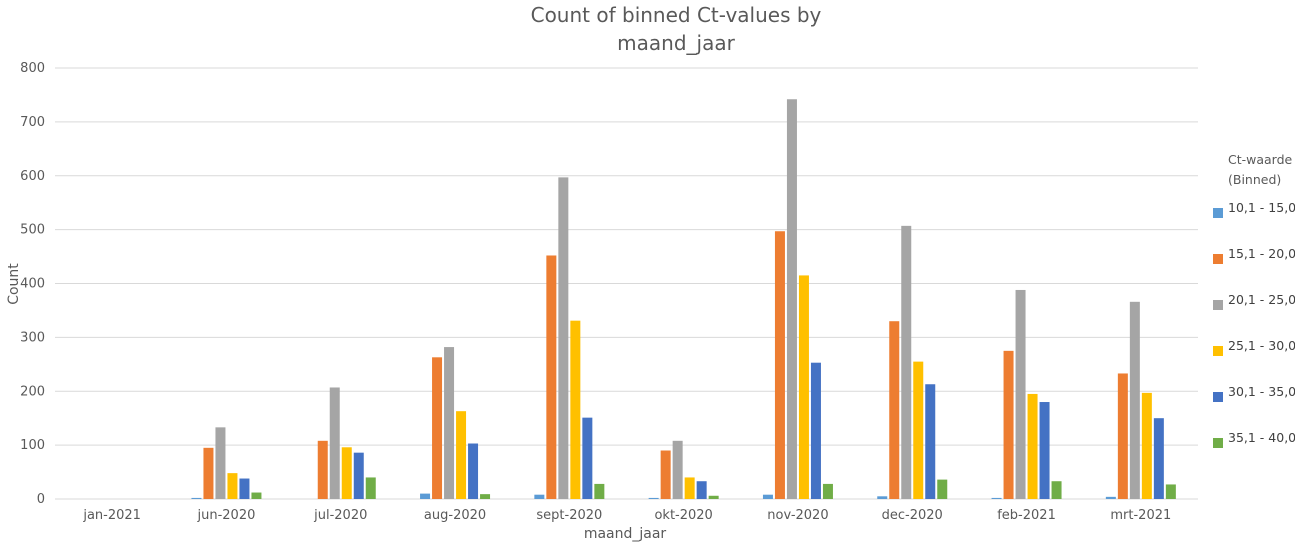 The width and height of the screenshot is (1295, 544). What do you see at coordinates (797, 515) in the screenshot?
I see `x-tick-label: nov-2020` at bounding box center [797, 515].